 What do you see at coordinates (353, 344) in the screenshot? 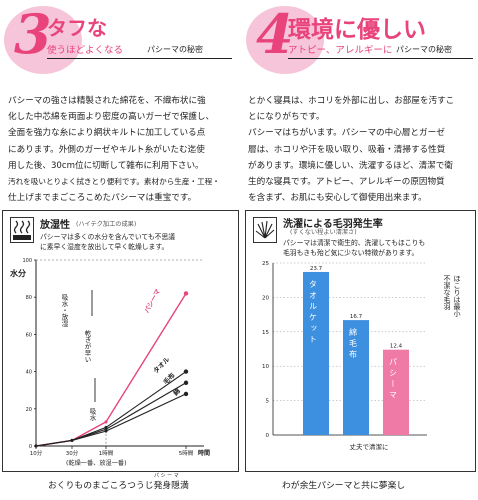
I see `bar-chart-category-label: 綿毛布` at bounding box center [353, 344].